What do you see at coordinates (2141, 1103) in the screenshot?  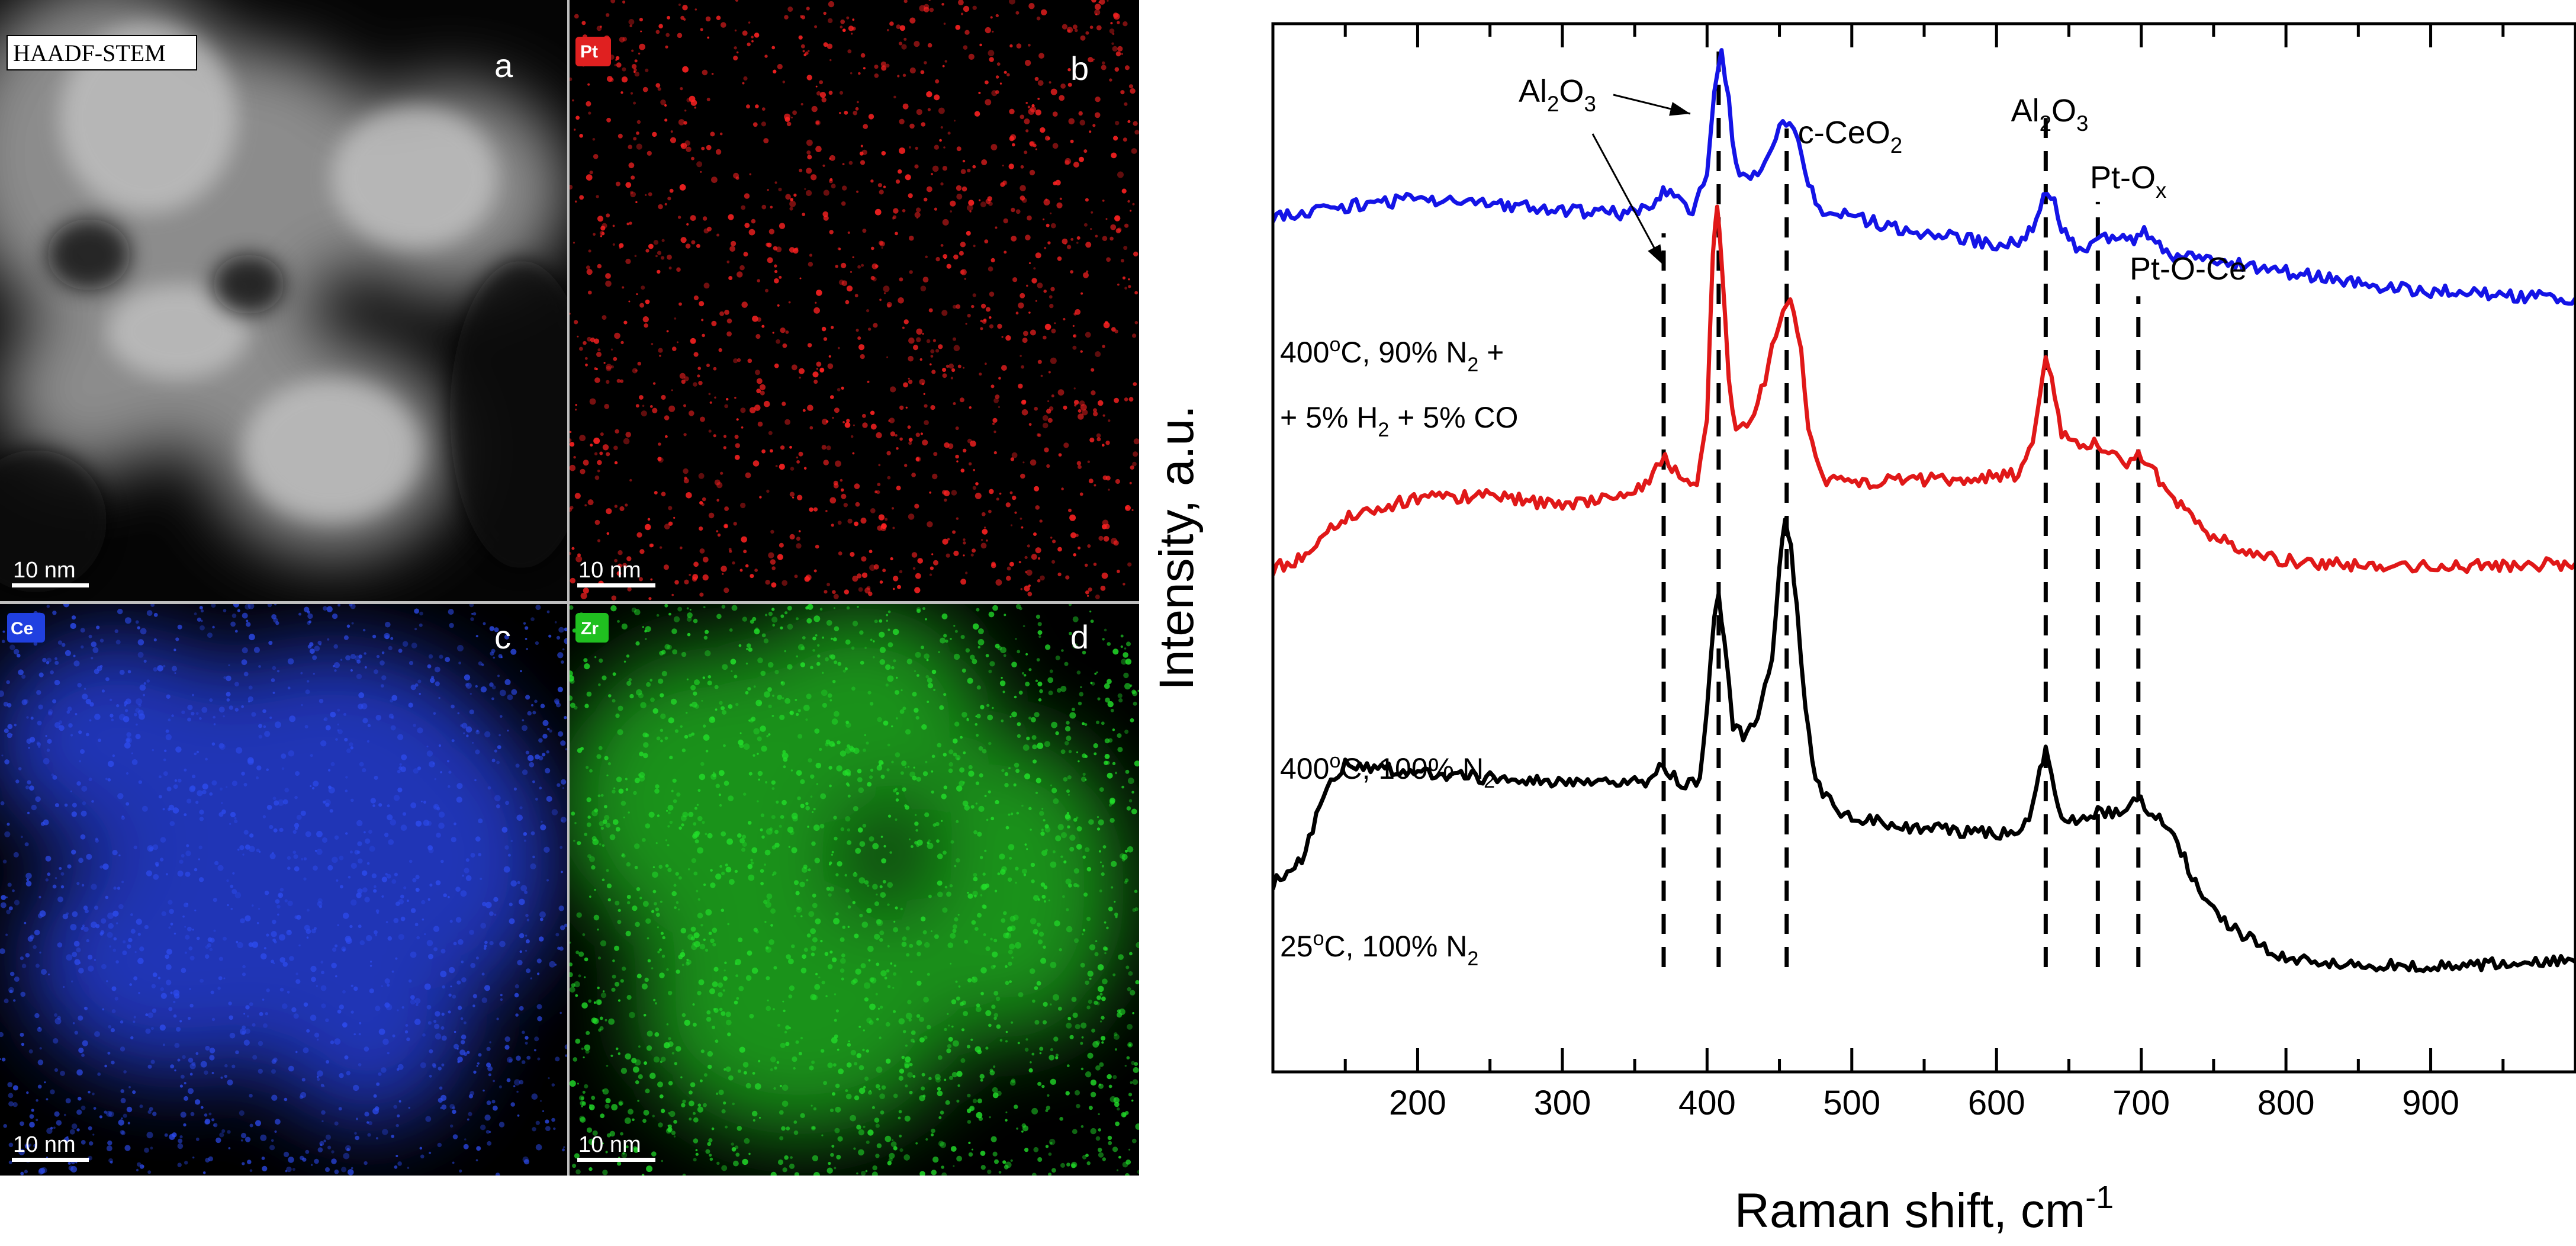 I see `x-tick-label-700: 700` at bounding box center [2141, 1103].